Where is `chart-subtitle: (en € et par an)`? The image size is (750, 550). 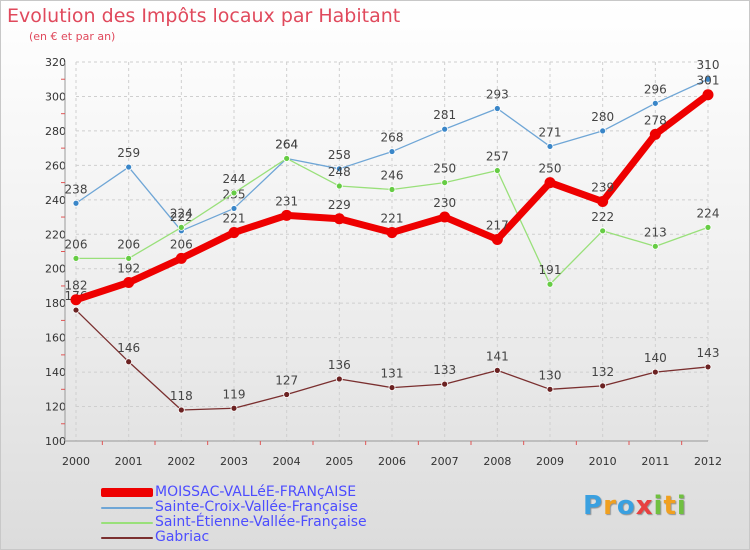
chart-subtitle: (en € et par an) is located at coordinates (72, 36).